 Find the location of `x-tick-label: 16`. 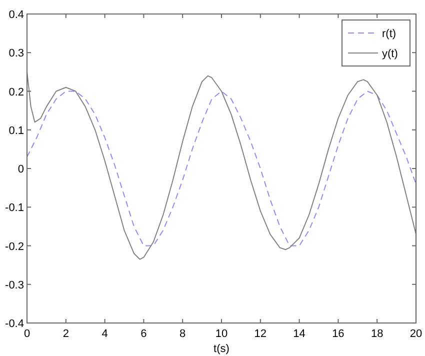

x-tick-label: 16 is located at coordinates (338, 334).